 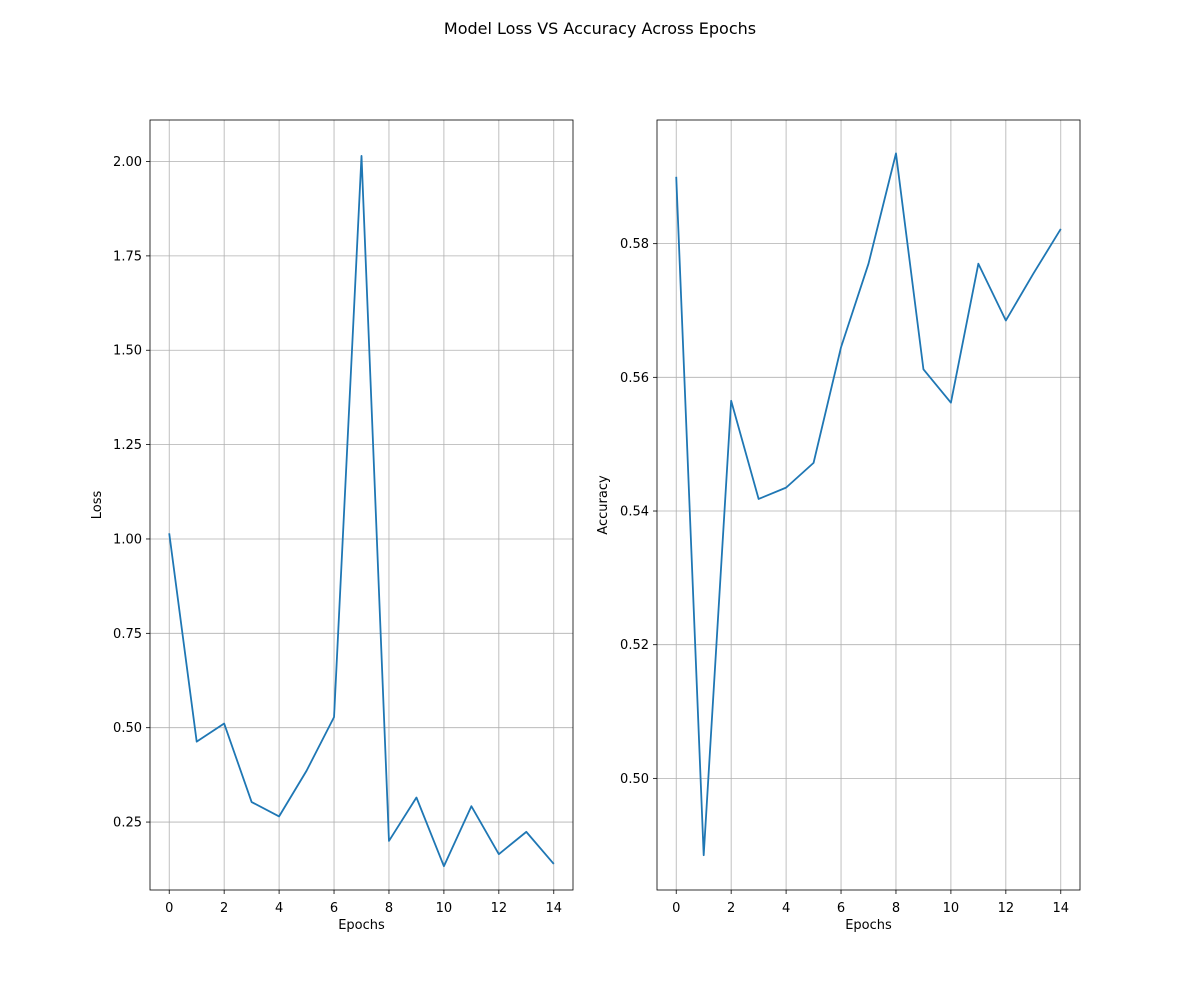 I want to click on loss-x-tick-label: 0, so click(x=169, y=908).